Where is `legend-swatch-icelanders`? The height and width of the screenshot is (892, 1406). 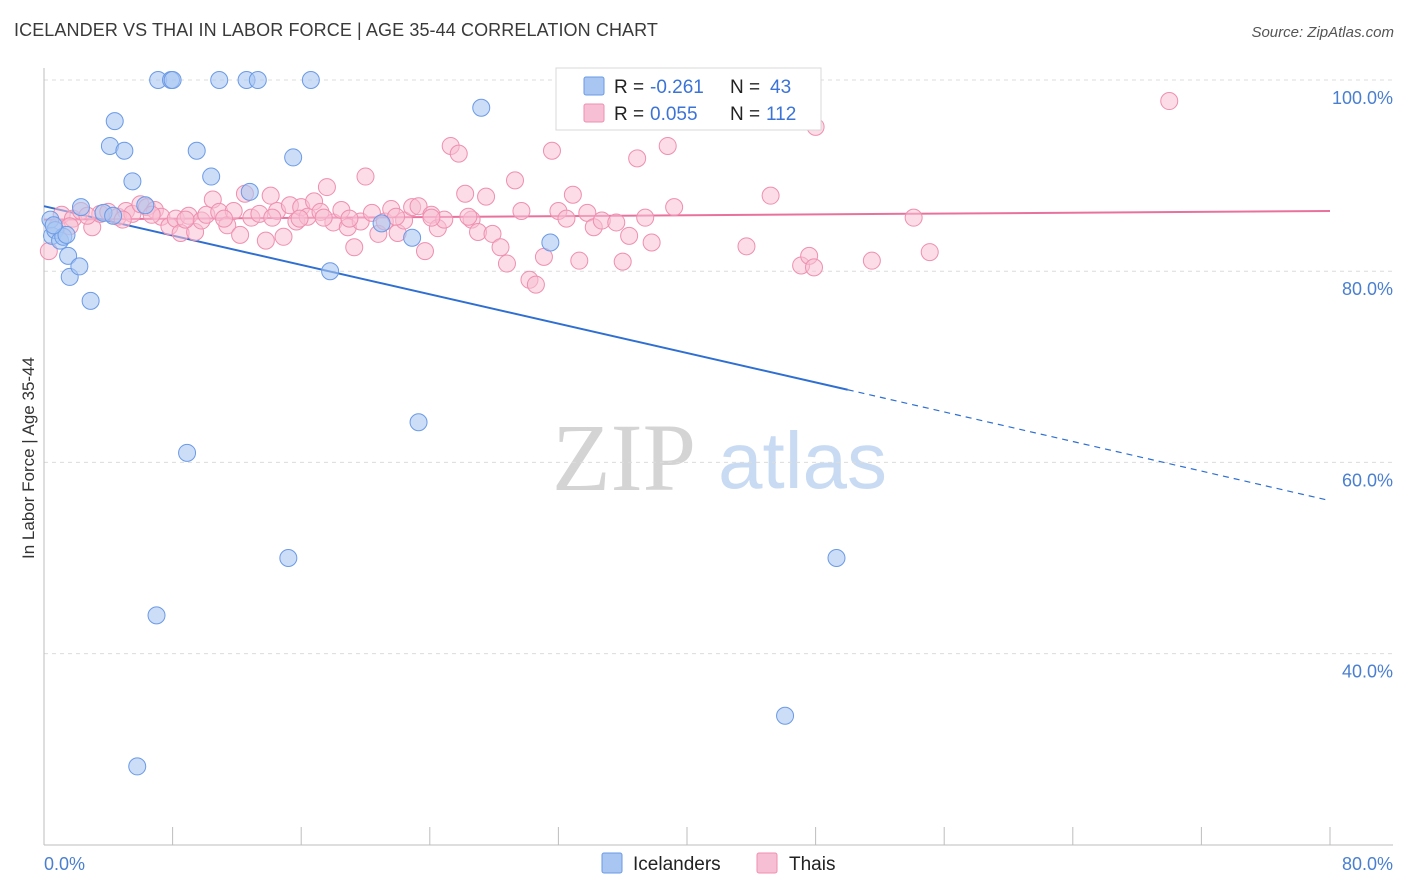 legend-swatch-icelanders is located at coordinates (594, 86).